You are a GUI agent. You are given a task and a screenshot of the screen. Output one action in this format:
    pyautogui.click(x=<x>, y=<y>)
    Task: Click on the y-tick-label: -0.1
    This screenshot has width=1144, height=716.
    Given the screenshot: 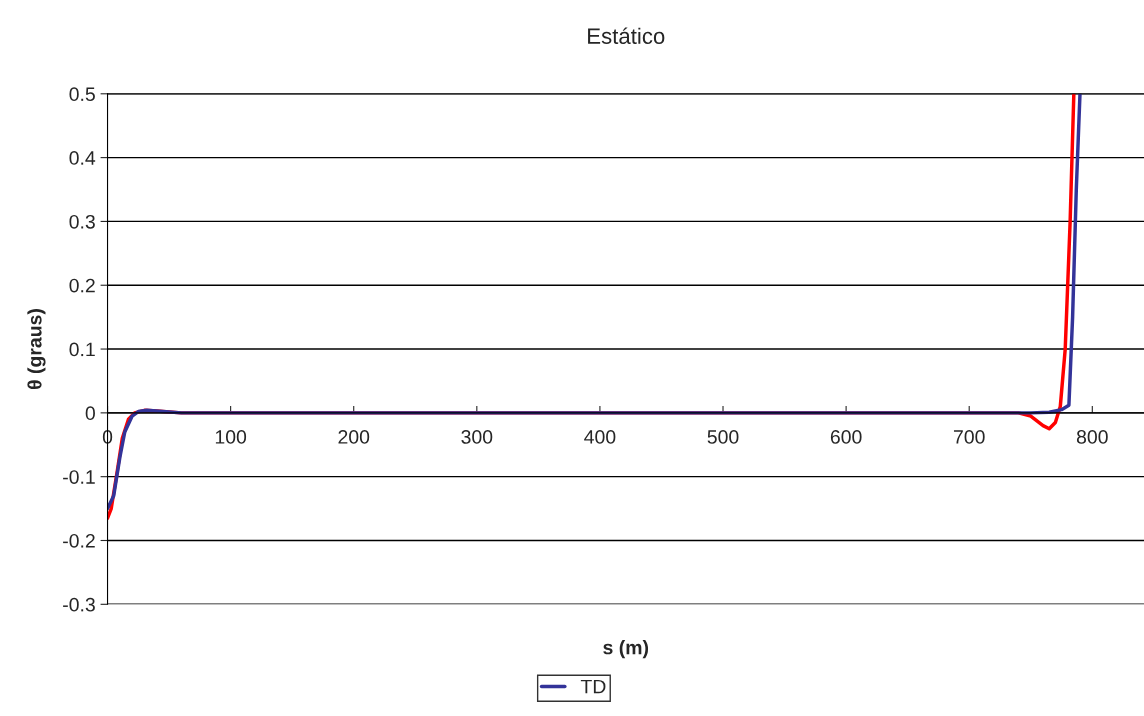 What is the action you would take?
    pyautogui.click(x=79, y=477)
    